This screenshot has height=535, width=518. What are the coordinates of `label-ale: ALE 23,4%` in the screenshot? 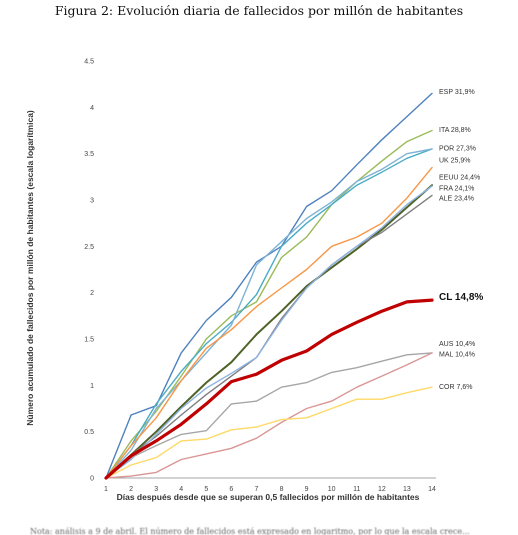 It's located at (456, 199).